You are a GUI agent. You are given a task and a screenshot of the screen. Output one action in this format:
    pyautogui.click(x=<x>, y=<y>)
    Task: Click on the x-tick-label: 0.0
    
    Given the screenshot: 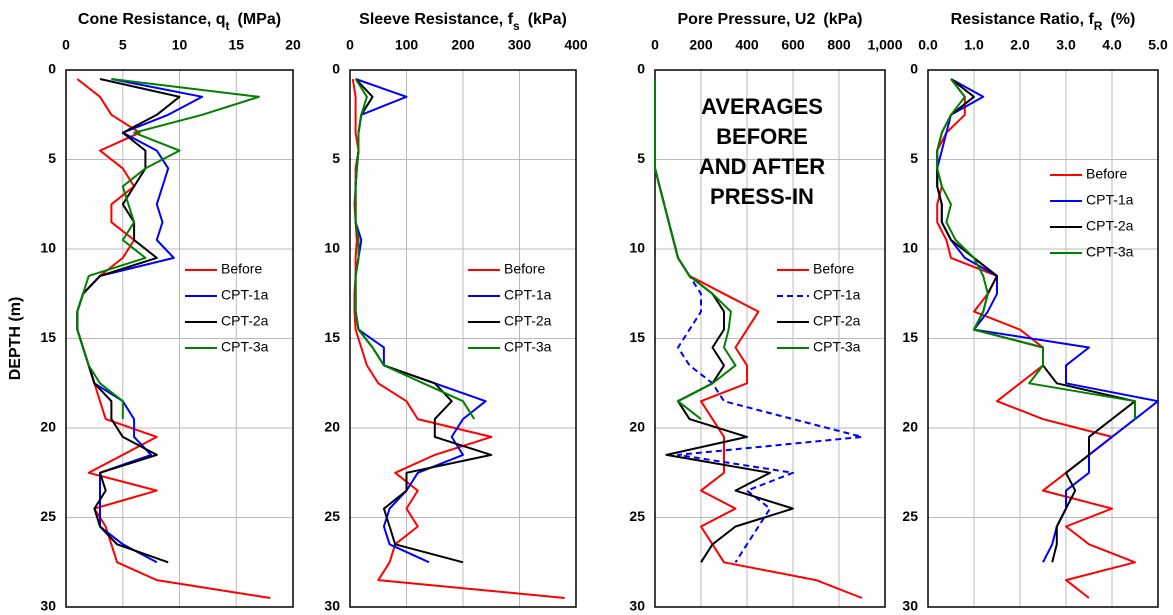 What is the action you would take?
    pyautogui.click(x=928, y=45)
    